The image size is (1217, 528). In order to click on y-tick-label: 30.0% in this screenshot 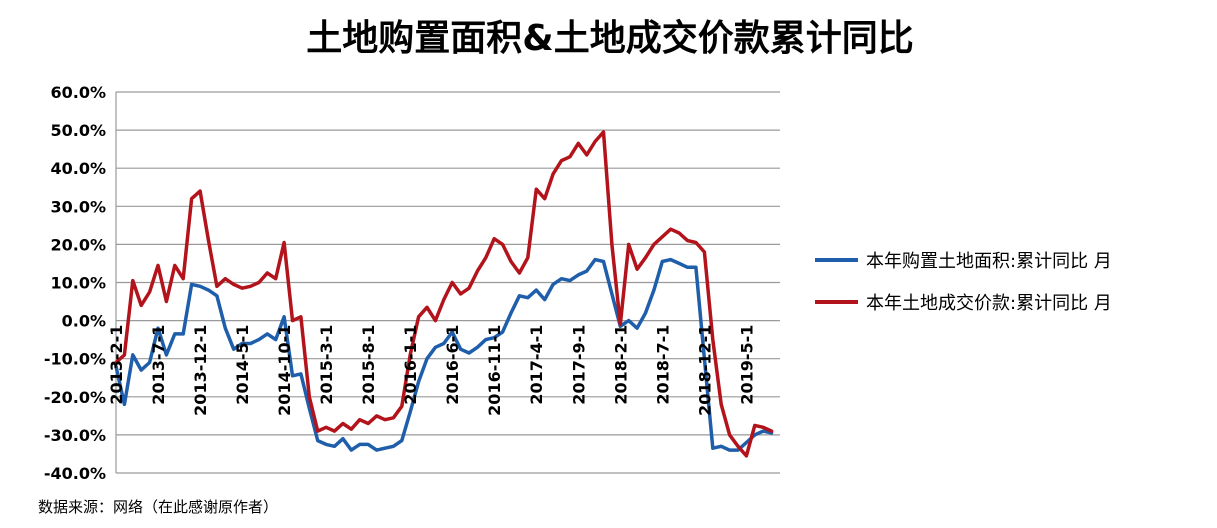, I will do `click(78, 206)`.